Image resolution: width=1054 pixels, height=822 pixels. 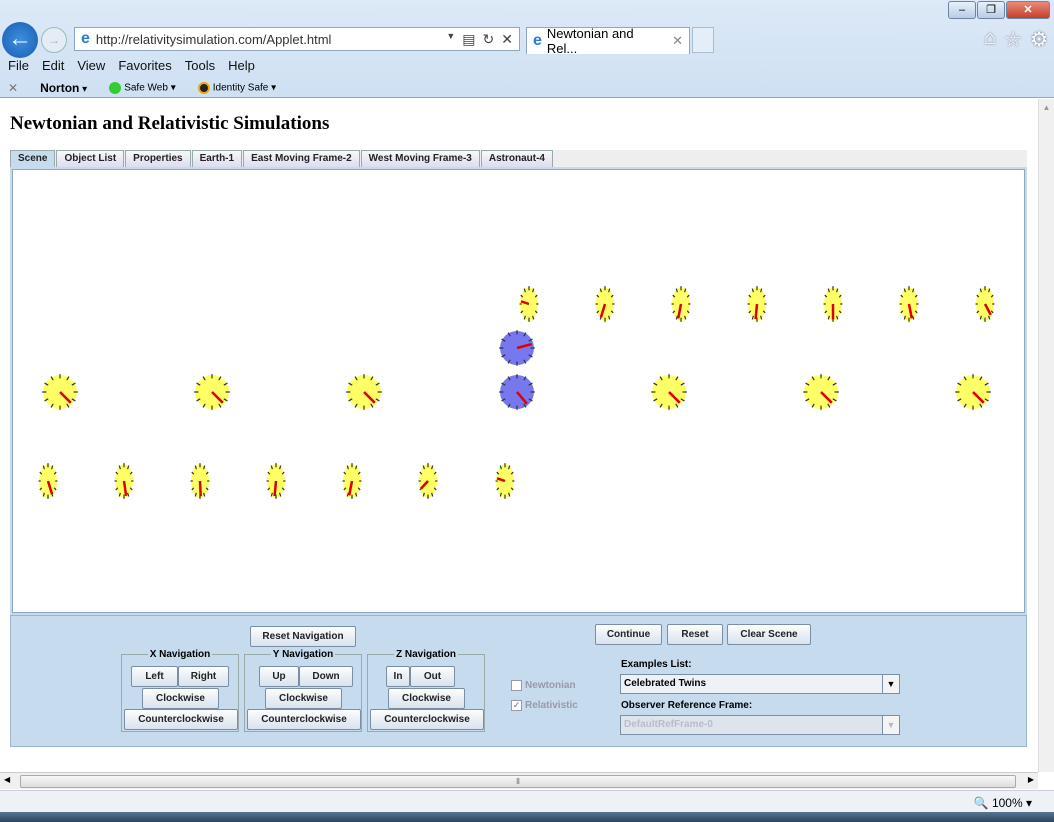 What do you see at coordinates (53, 65) in the screenshot?
I see `menu-edit: Edit` at bounding box center [53, 65].